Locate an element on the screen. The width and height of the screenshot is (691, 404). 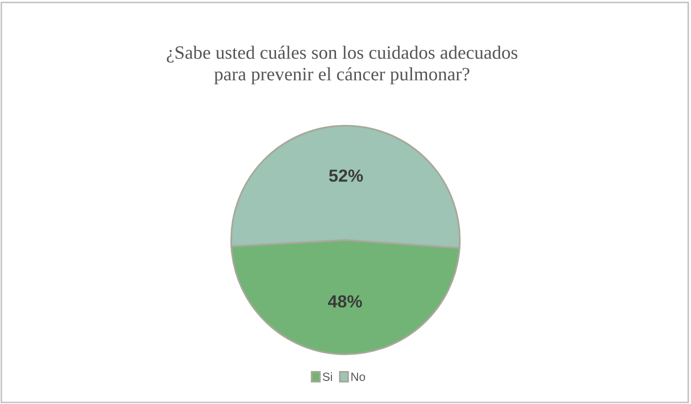
data-label: 52% is located at coordinates (346, 176).